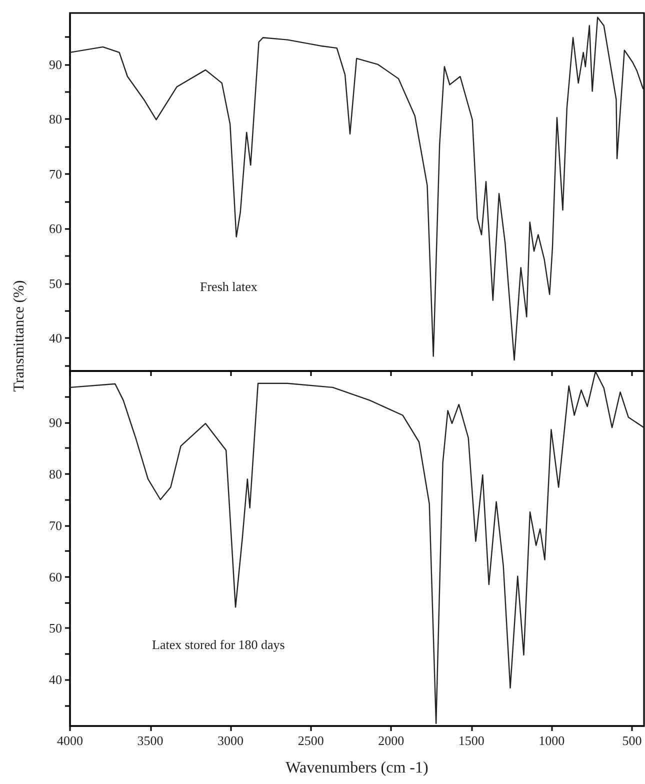  Describe the element at coordinates (150, 740) in the screenshot. I see `x-tick-label: 3500` at that location.